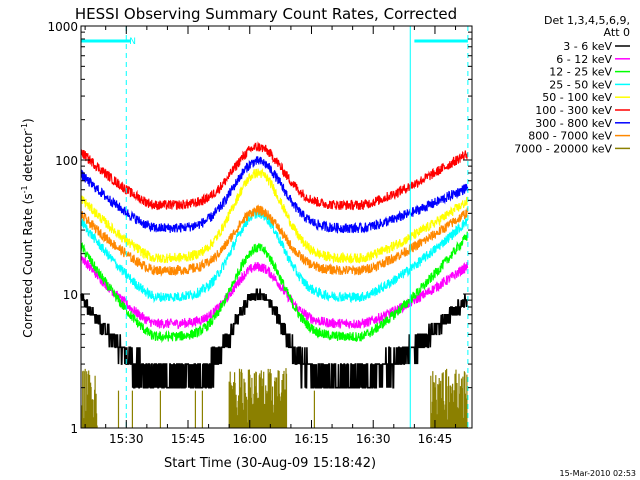  What do you see at coordinates (570, 136) in the screenshot?
I see `legend-label-8: 800 - 7000 keV` at bounding box center [570, 136].